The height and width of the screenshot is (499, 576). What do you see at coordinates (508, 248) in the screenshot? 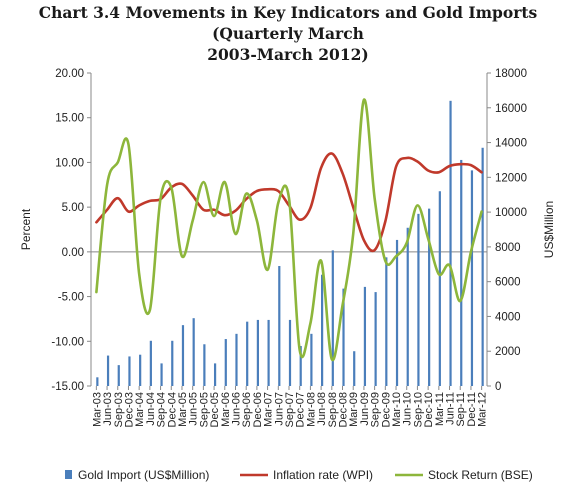
I see `right-tick-label: 8000` at bounding box center [508, 248].